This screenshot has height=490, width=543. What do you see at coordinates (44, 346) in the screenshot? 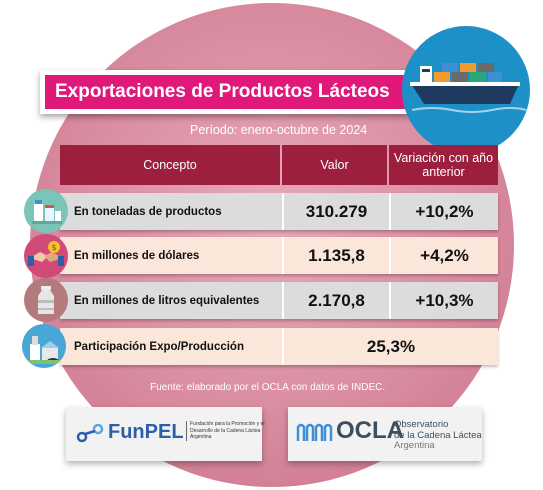
I see `dairy-farm-icon` at bounding box center [44, 346].